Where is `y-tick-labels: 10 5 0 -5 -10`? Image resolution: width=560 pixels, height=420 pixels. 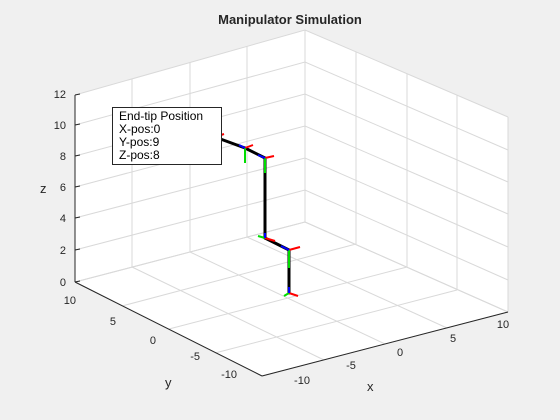
y-tick-labels: 10 5 0 -5 -10 is located at coordinates (150, 338).